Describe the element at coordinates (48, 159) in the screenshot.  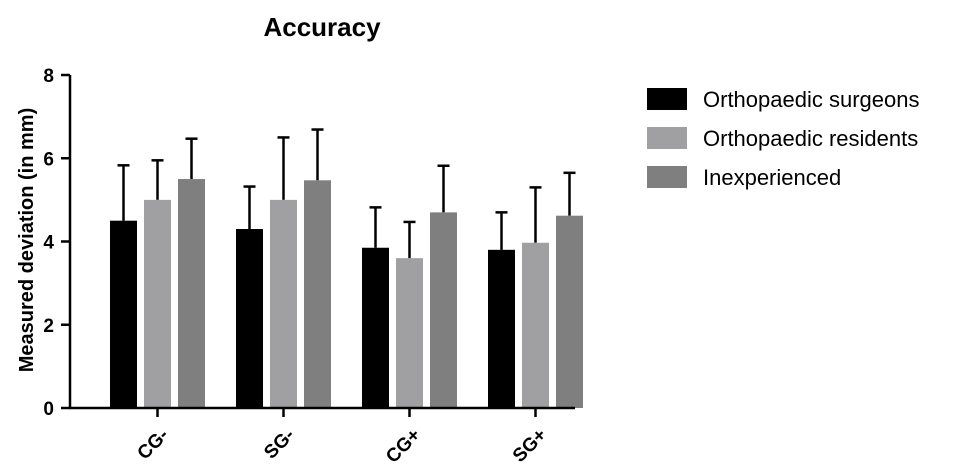
I see `y-tick-label: 6` at that location.